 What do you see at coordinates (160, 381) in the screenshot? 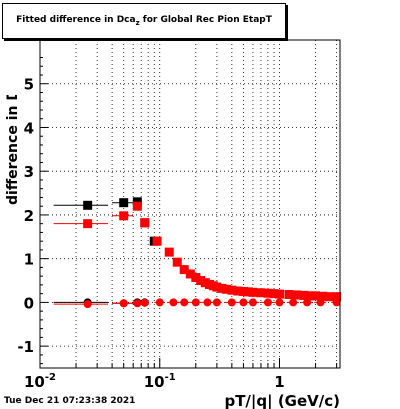
I see `x-tick-label: 10⁻¹` at bounding box center [160, 381].